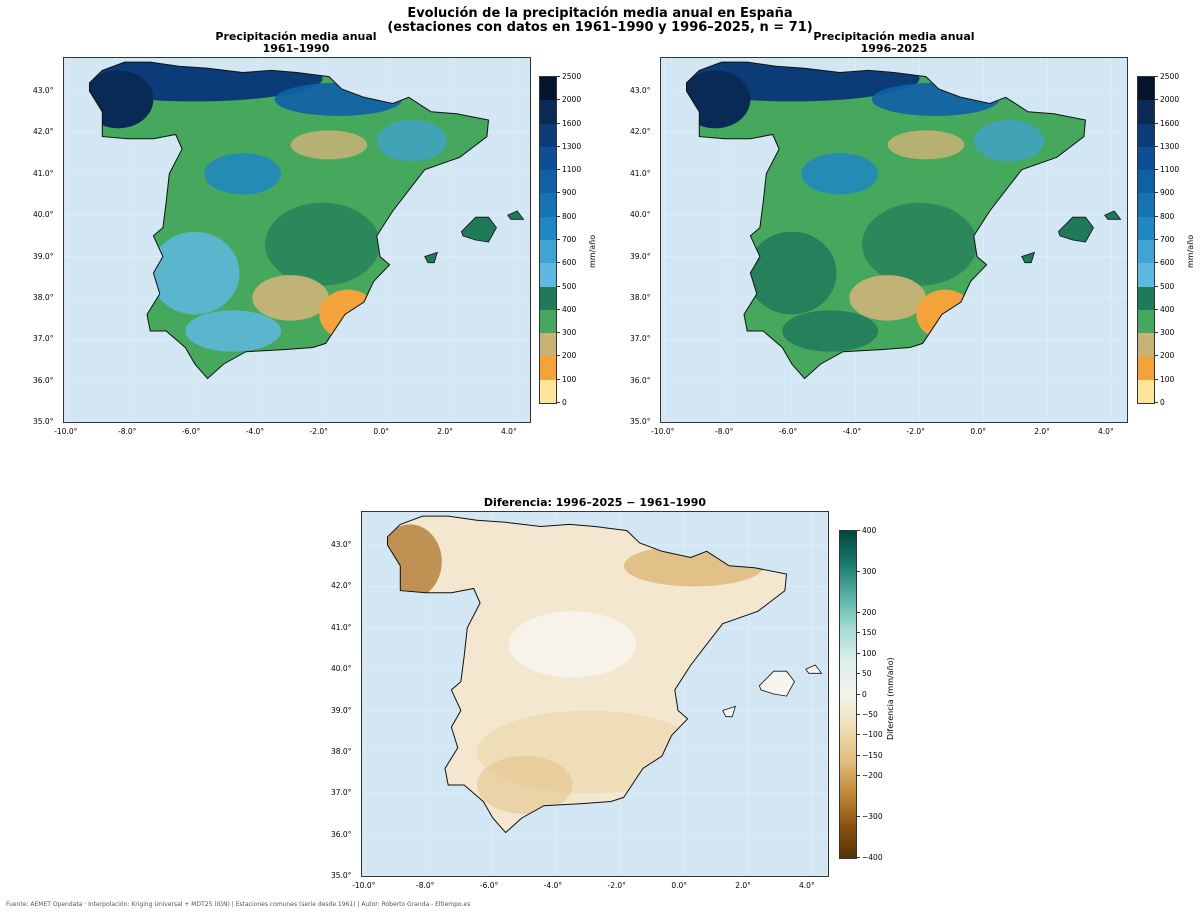 The image size is (1200, 916). Describe the element at coordinates (872, 755) in the screenshot. I see `colorbar-tick-label: −150` at that location.